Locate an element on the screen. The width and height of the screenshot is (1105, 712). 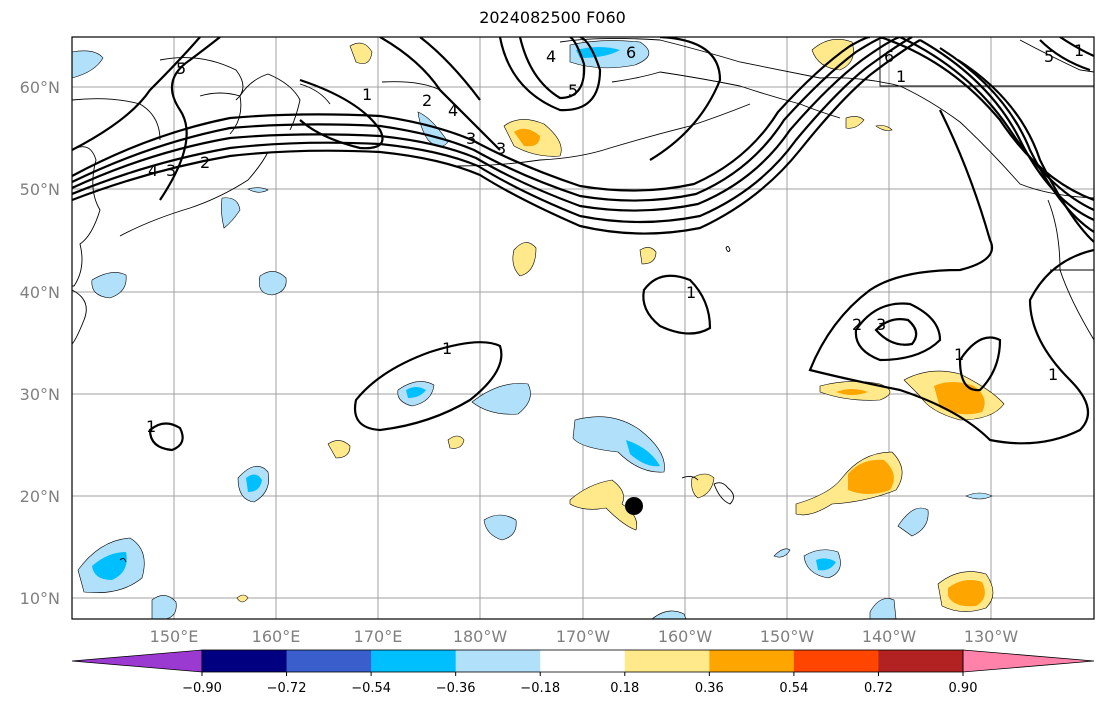
lon-label: 150°E is located at coordinates (174, 636).